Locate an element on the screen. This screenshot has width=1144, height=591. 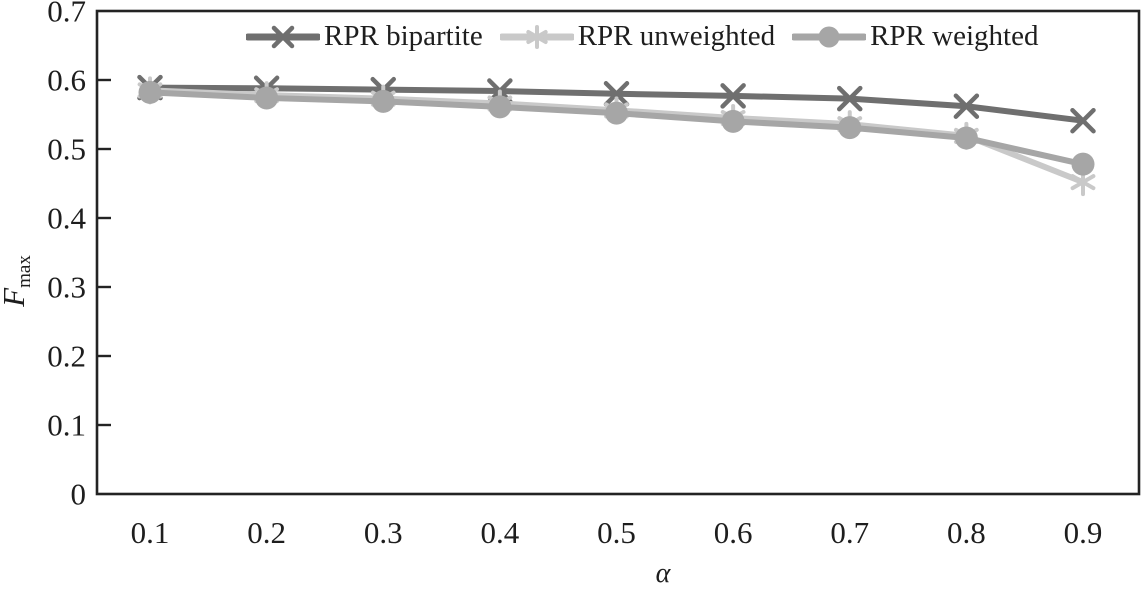
x-axis-label: α is located at coordinates (664, 573).